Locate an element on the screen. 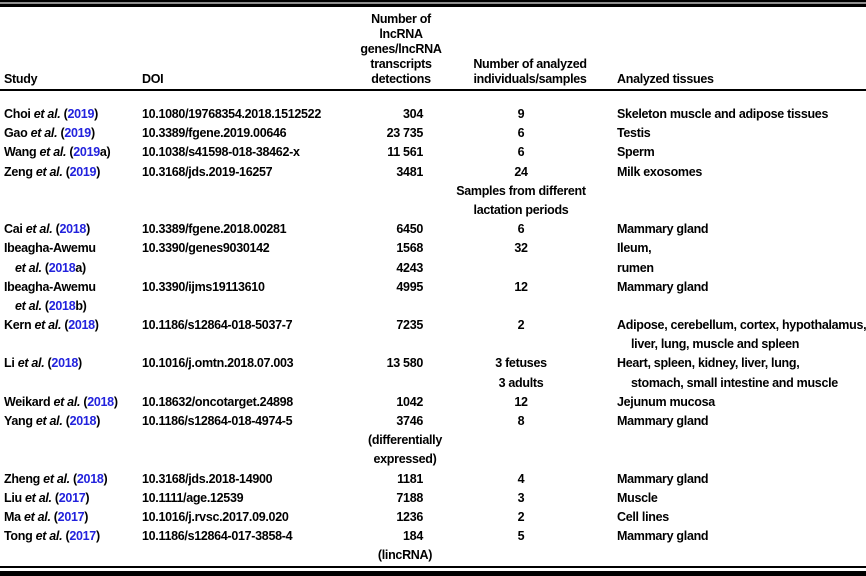 This screenshot has height=576, width=866. study-cell: Ibeagha-Awemu et al. (2018b) is located at coordinates (69, 297).